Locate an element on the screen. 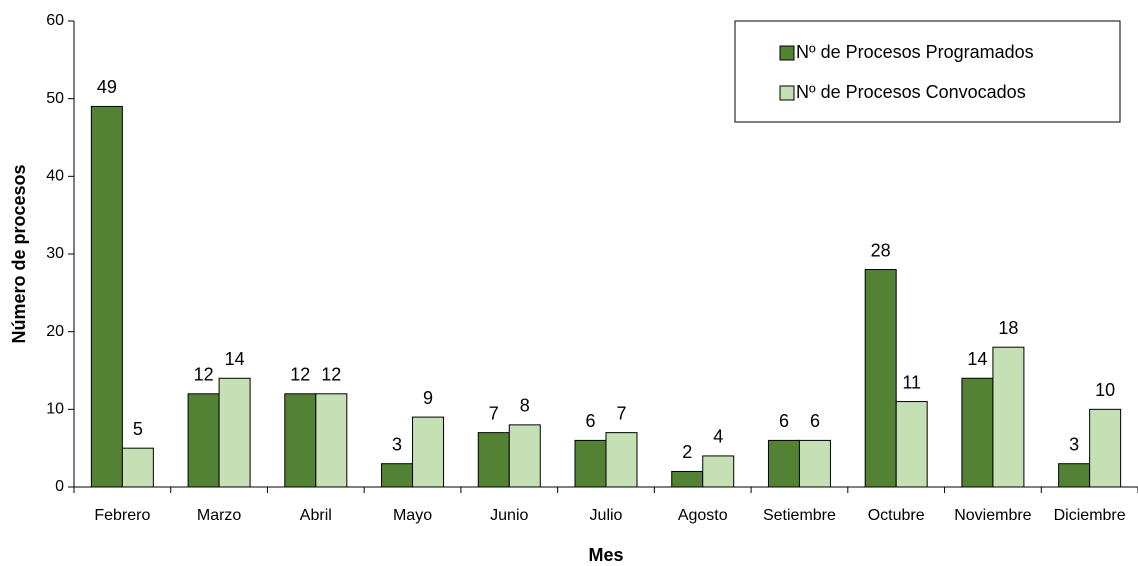 The height and width of the screenshot is (566, 1138). x-tick-label: Febrero is located at coordinates (122, 515).